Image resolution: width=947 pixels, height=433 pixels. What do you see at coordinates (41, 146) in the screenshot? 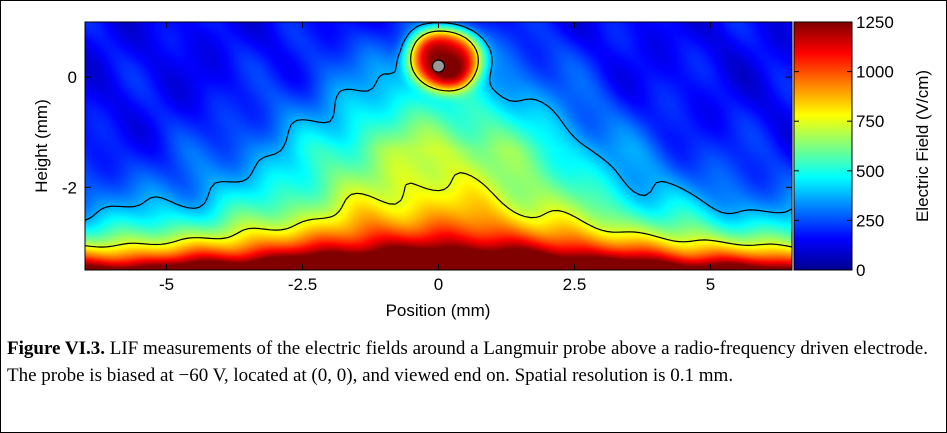
I see `y-axis-title: Height (mm)` at bounding box center [41, 146].